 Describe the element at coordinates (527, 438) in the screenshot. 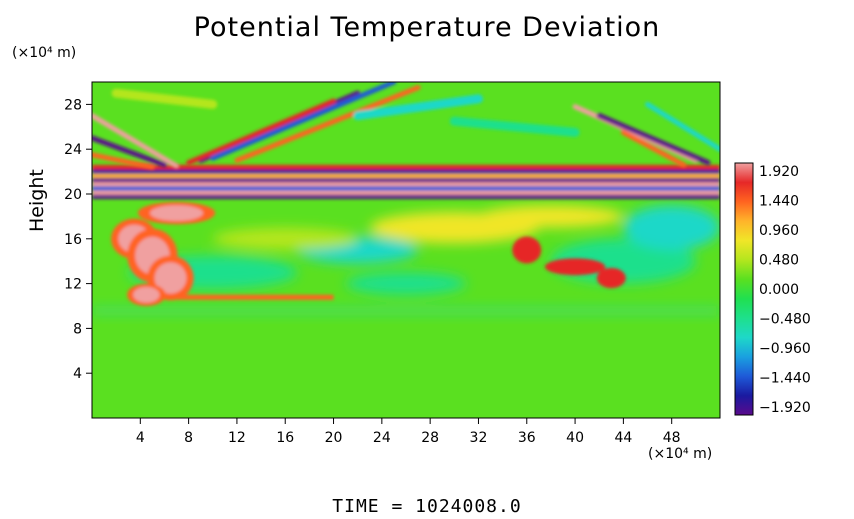

I see `x-tick-label: 36` at that location.